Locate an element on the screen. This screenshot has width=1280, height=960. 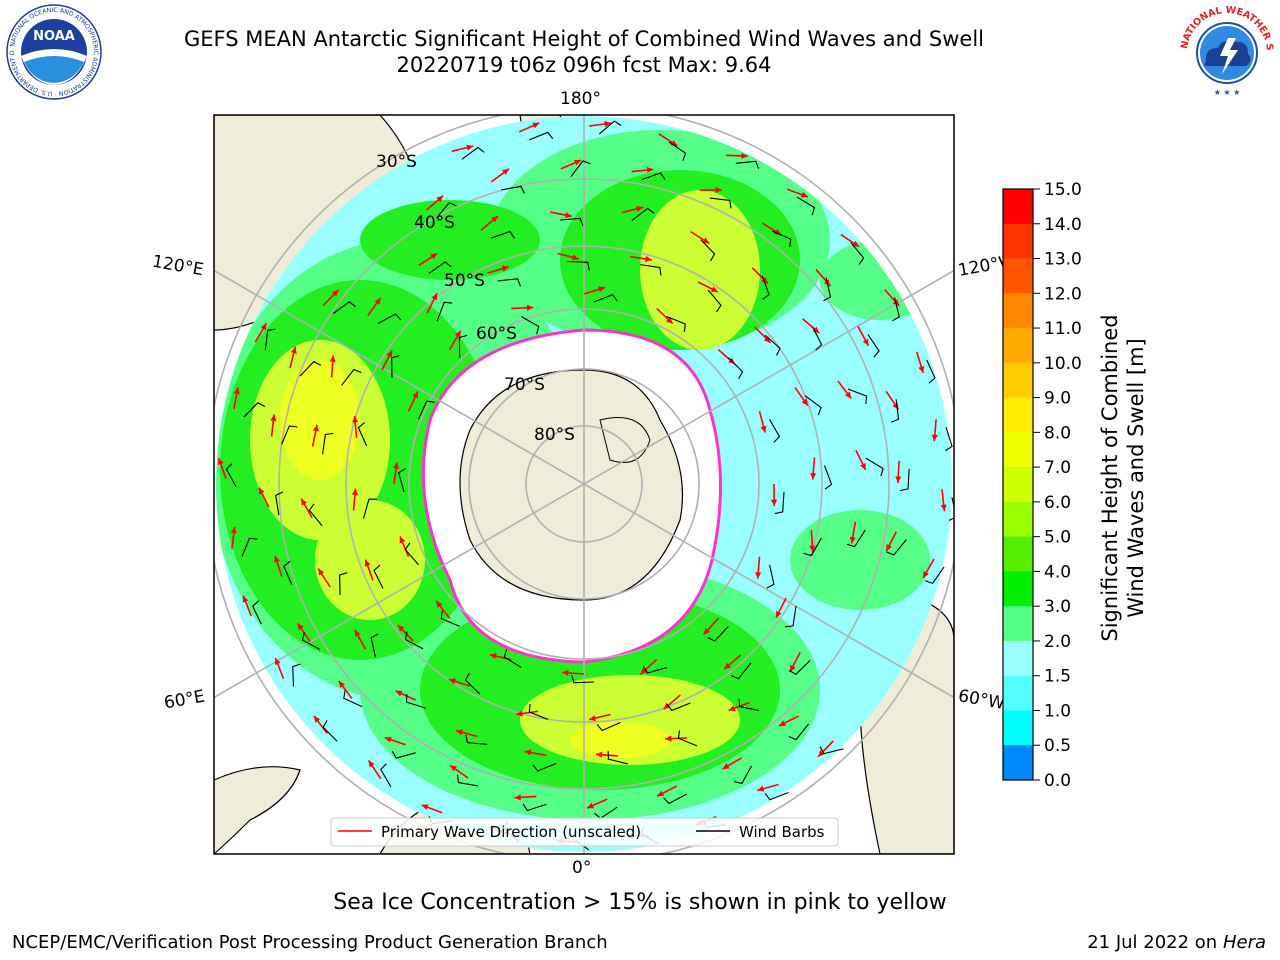
colorbar-tick-label: 13.0 is located at coordinates (1063, 260).